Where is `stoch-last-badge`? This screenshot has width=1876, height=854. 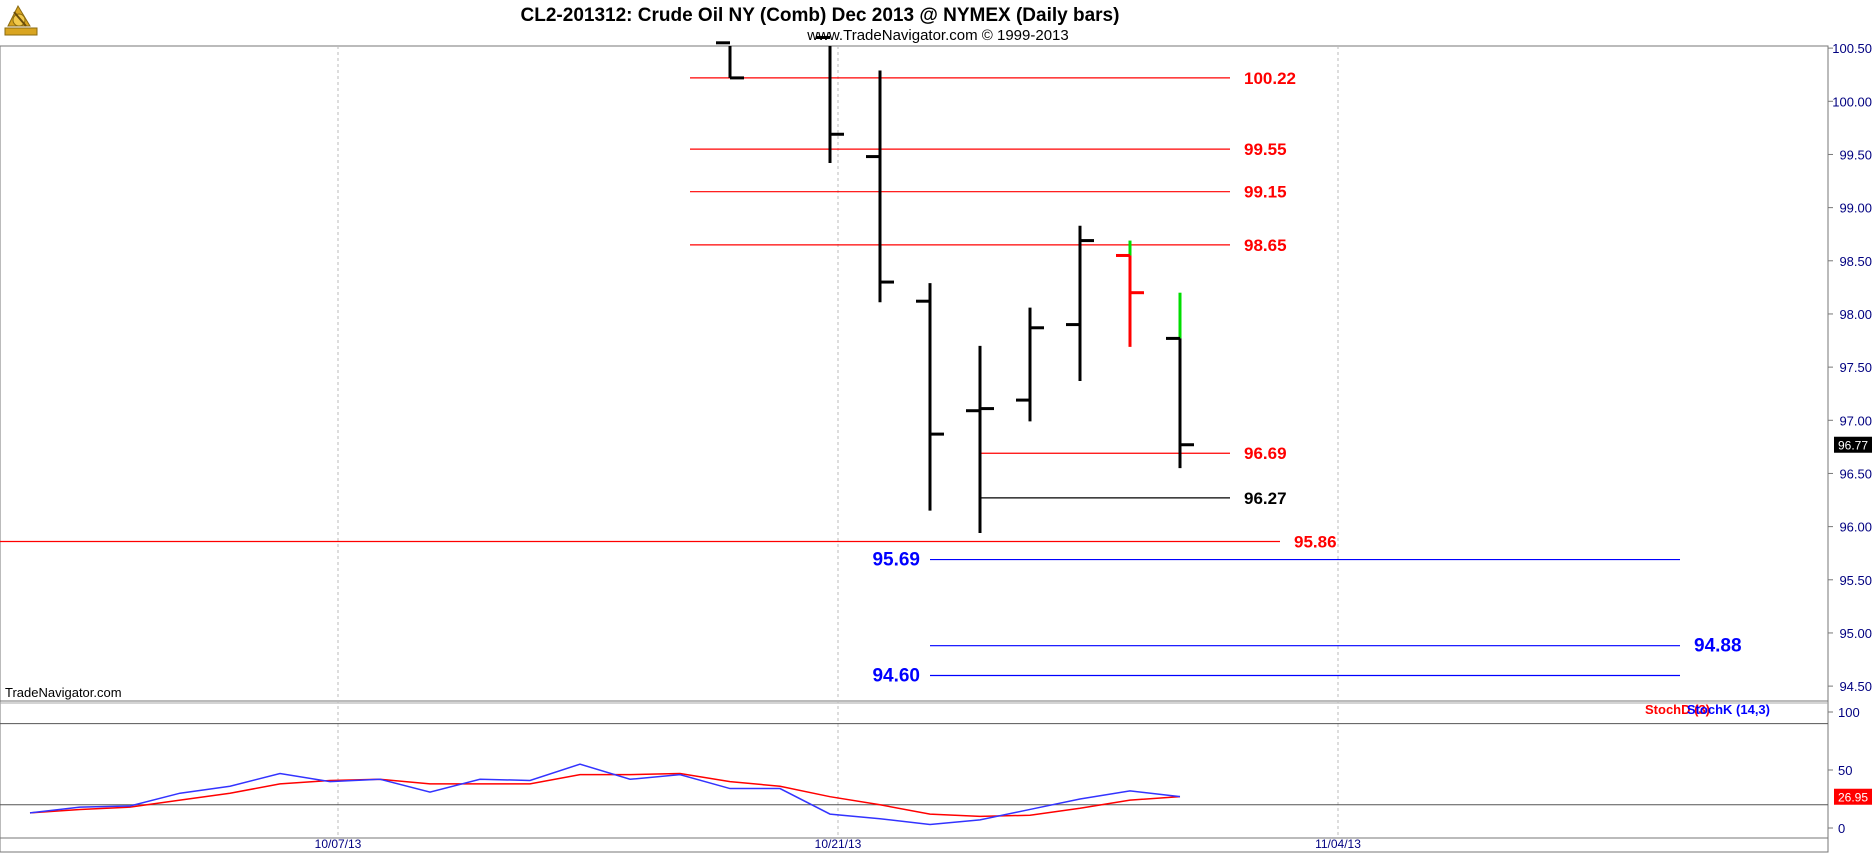
stoch-last-badge is located at coordinates (1853, 796).